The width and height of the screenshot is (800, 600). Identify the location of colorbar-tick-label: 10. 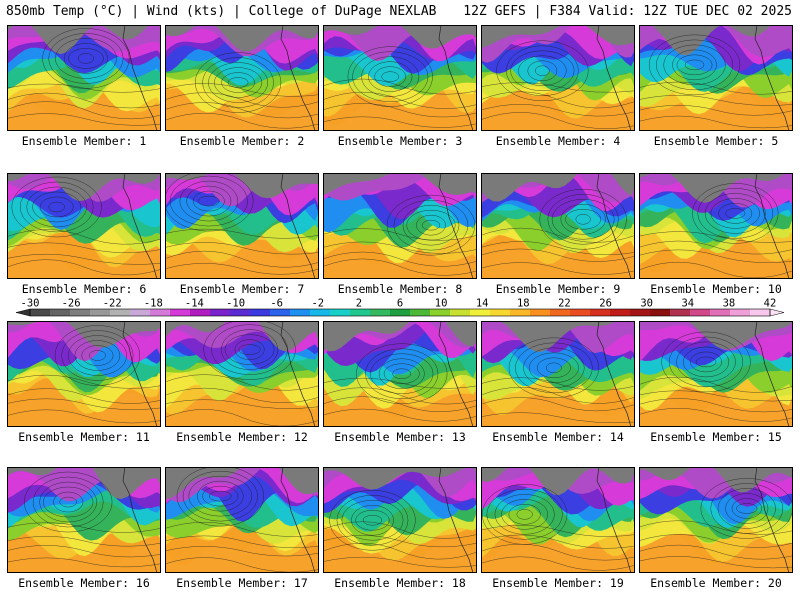
(441, 304).